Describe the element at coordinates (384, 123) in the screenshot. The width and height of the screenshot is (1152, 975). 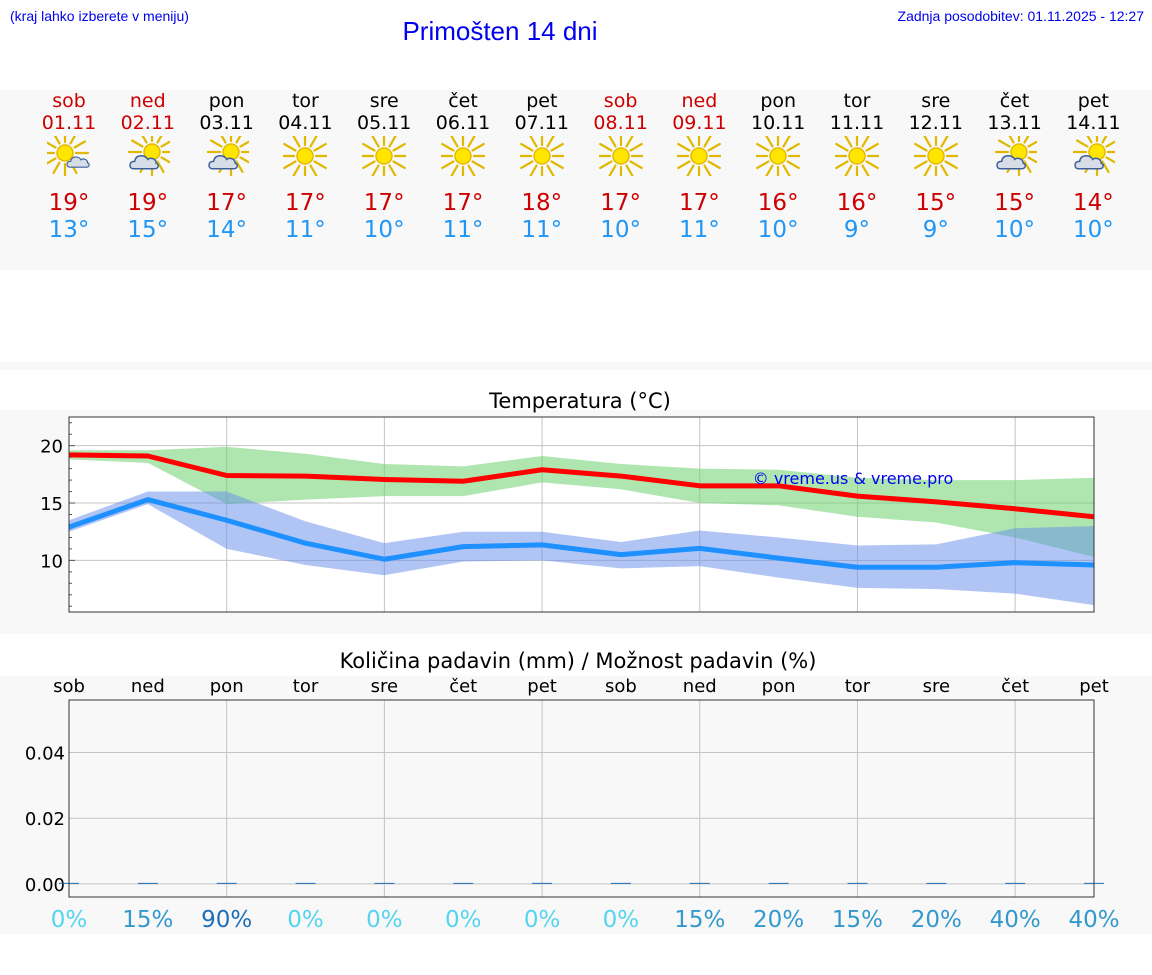
I see `day-date: 05.11` at that location.